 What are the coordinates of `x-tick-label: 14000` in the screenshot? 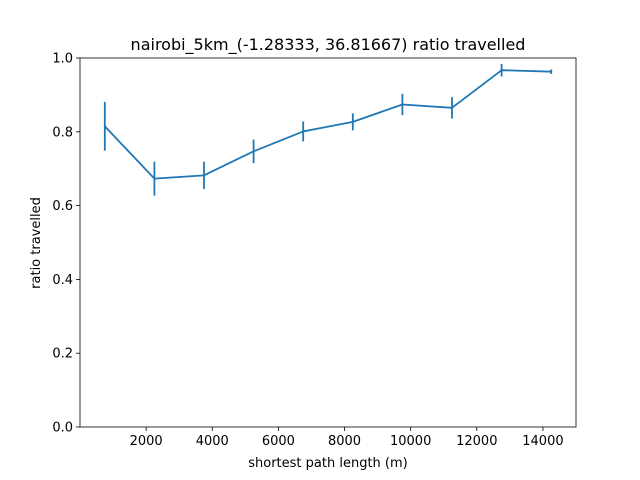 It's located at (542, 441).